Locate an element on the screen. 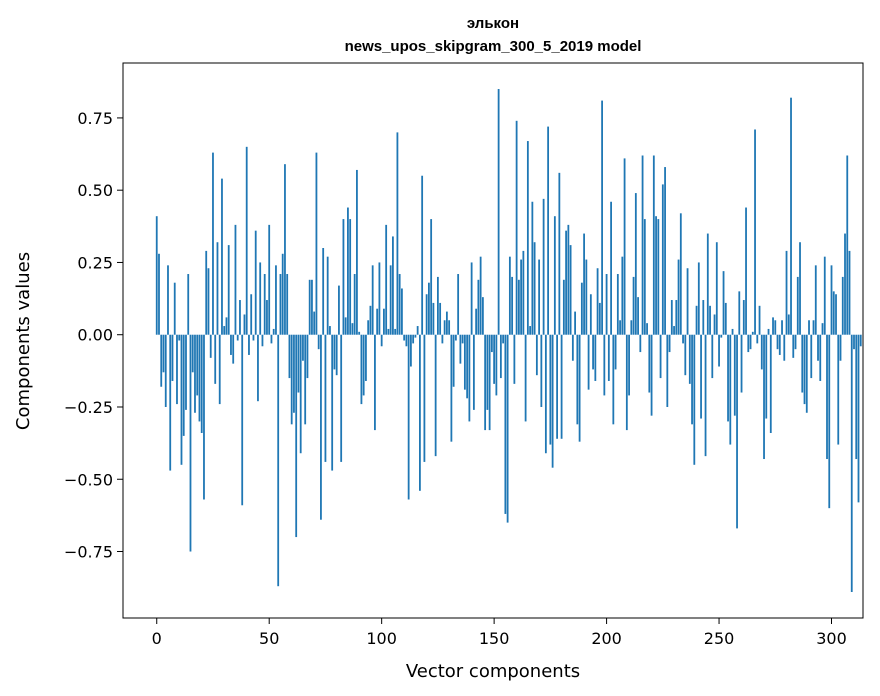 The height and width of the screenshot is (696, 880). y-tick-label: 0.25 is located at coordinates (95, 262).